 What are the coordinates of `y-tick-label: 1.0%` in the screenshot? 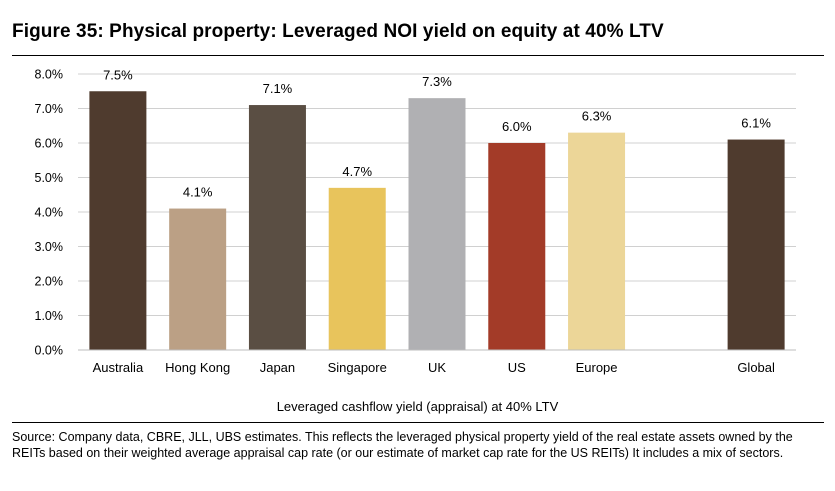 It's located at (49, 316).